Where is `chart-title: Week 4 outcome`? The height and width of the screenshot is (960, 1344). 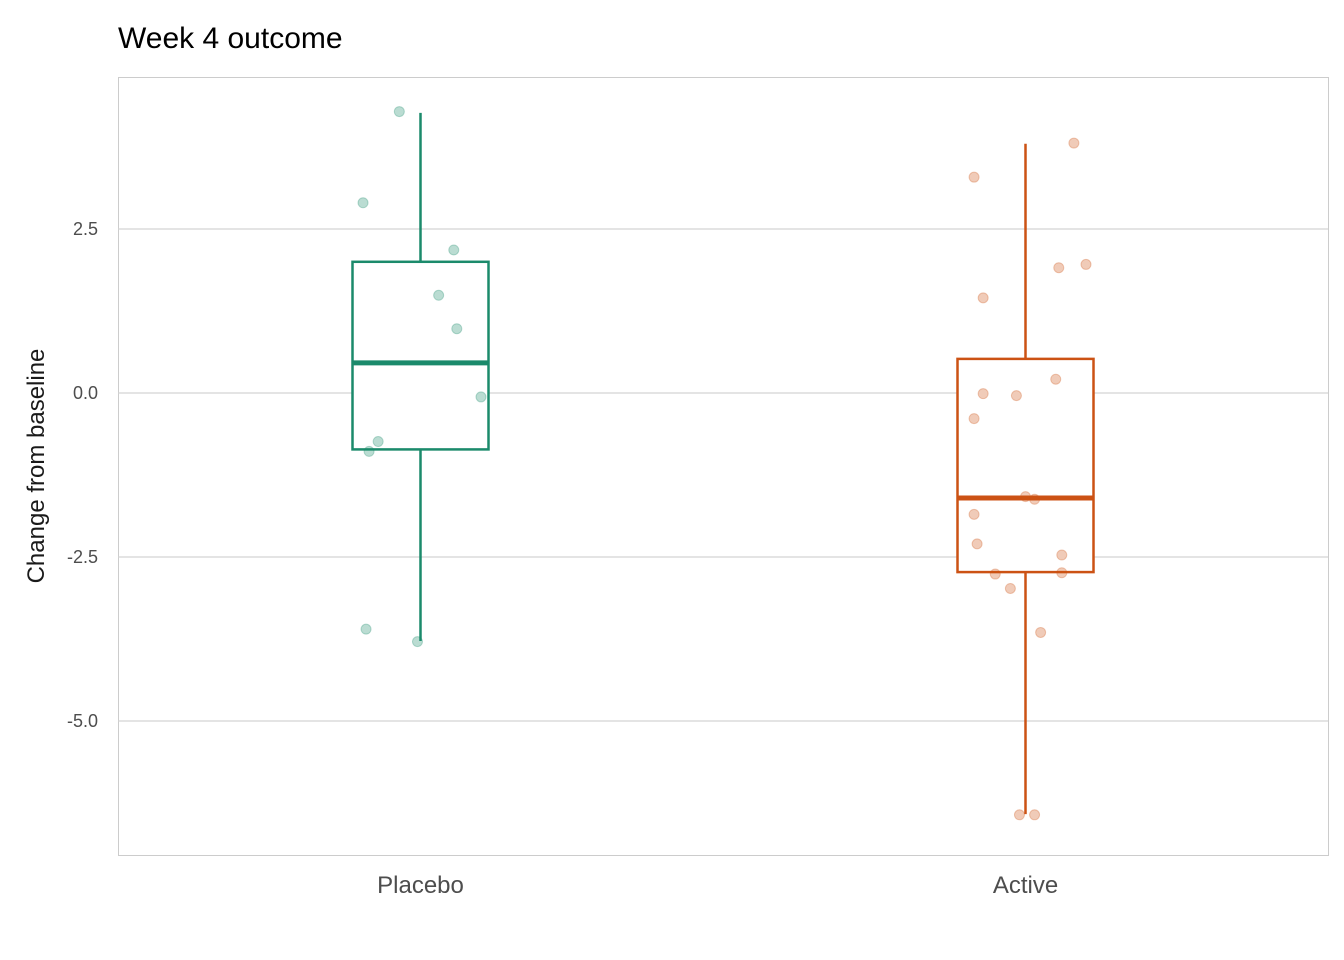 chart-title: Week 4 outcome is located at coordinates (230, 38).